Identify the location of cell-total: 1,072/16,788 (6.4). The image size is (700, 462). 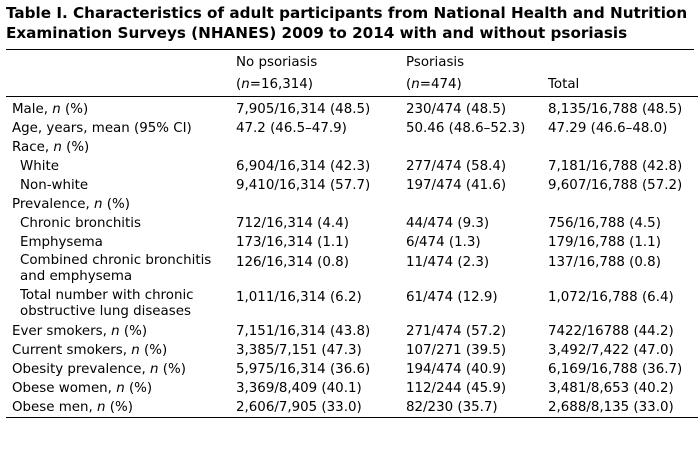
(611, 297).